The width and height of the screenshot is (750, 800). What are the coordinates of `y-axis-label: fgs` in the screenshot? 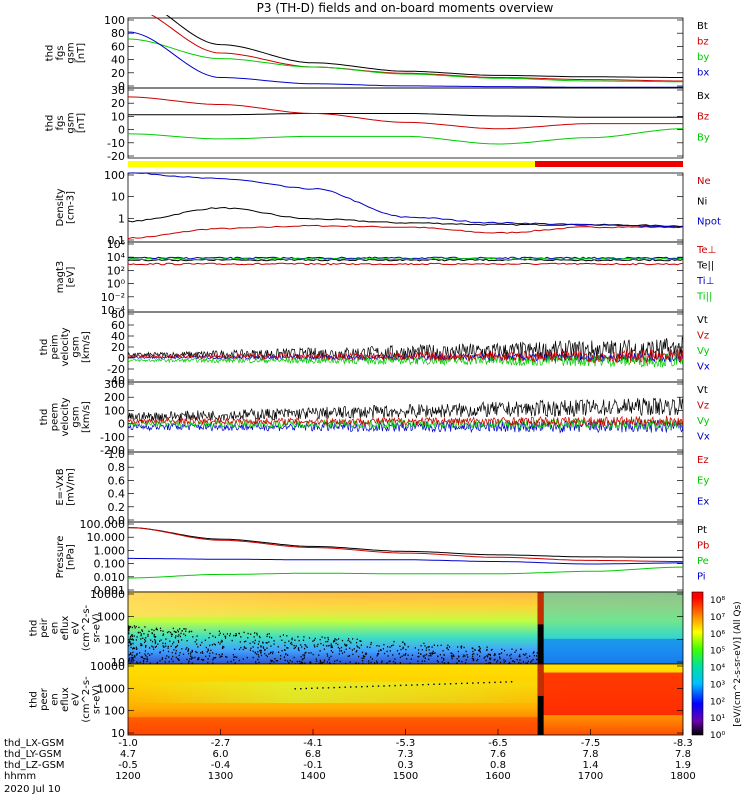 It's located at (60, 52).